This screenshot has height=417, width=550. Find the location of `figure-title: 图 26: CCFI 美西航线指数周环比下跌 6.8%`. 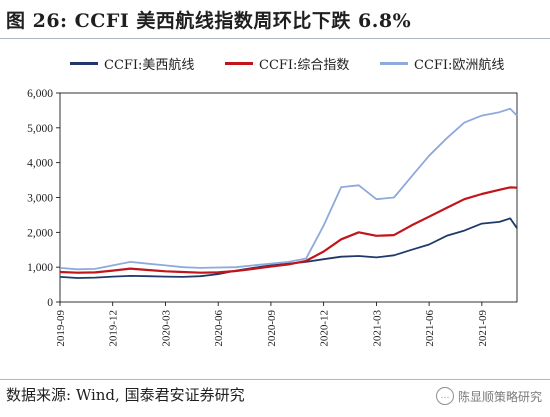

figure-title: 图 26: CCFI 美西航线指数周环比下跌 6.8% is located at coordinates (209, 21).